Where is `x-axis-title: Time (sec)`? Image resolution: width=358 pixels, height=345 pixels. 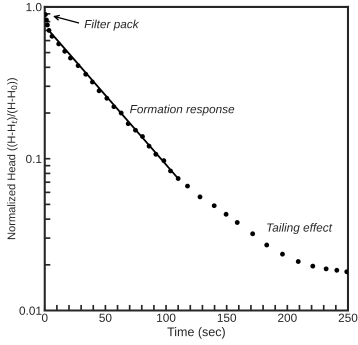
x-axis-title: Time (sec) is located at coordinates (196, 333).